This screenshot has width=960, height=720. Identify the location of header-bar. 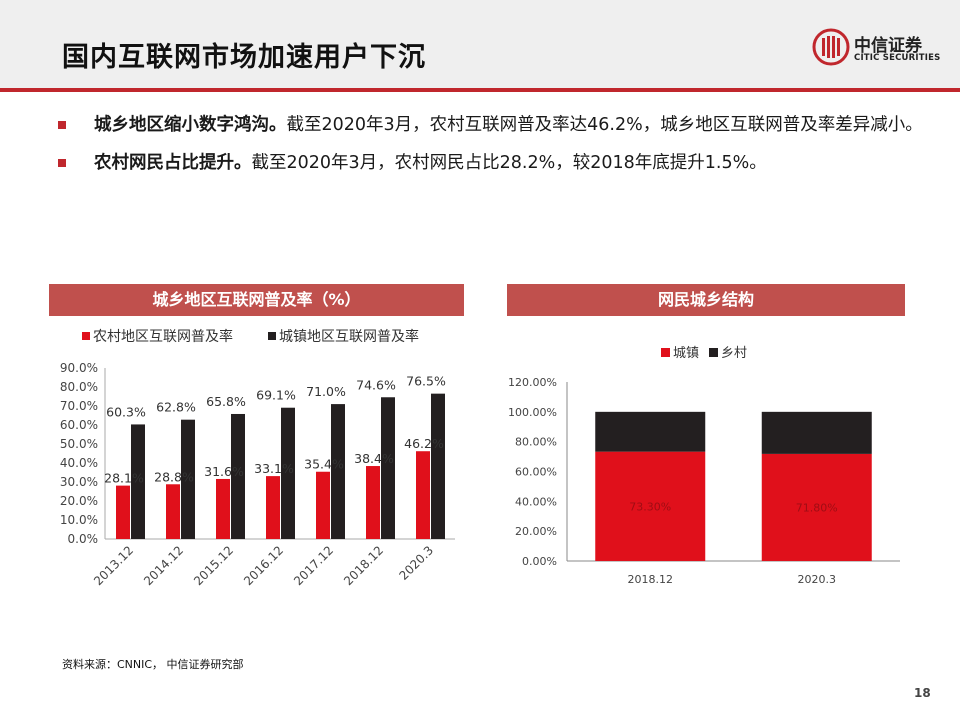
(480, 44).